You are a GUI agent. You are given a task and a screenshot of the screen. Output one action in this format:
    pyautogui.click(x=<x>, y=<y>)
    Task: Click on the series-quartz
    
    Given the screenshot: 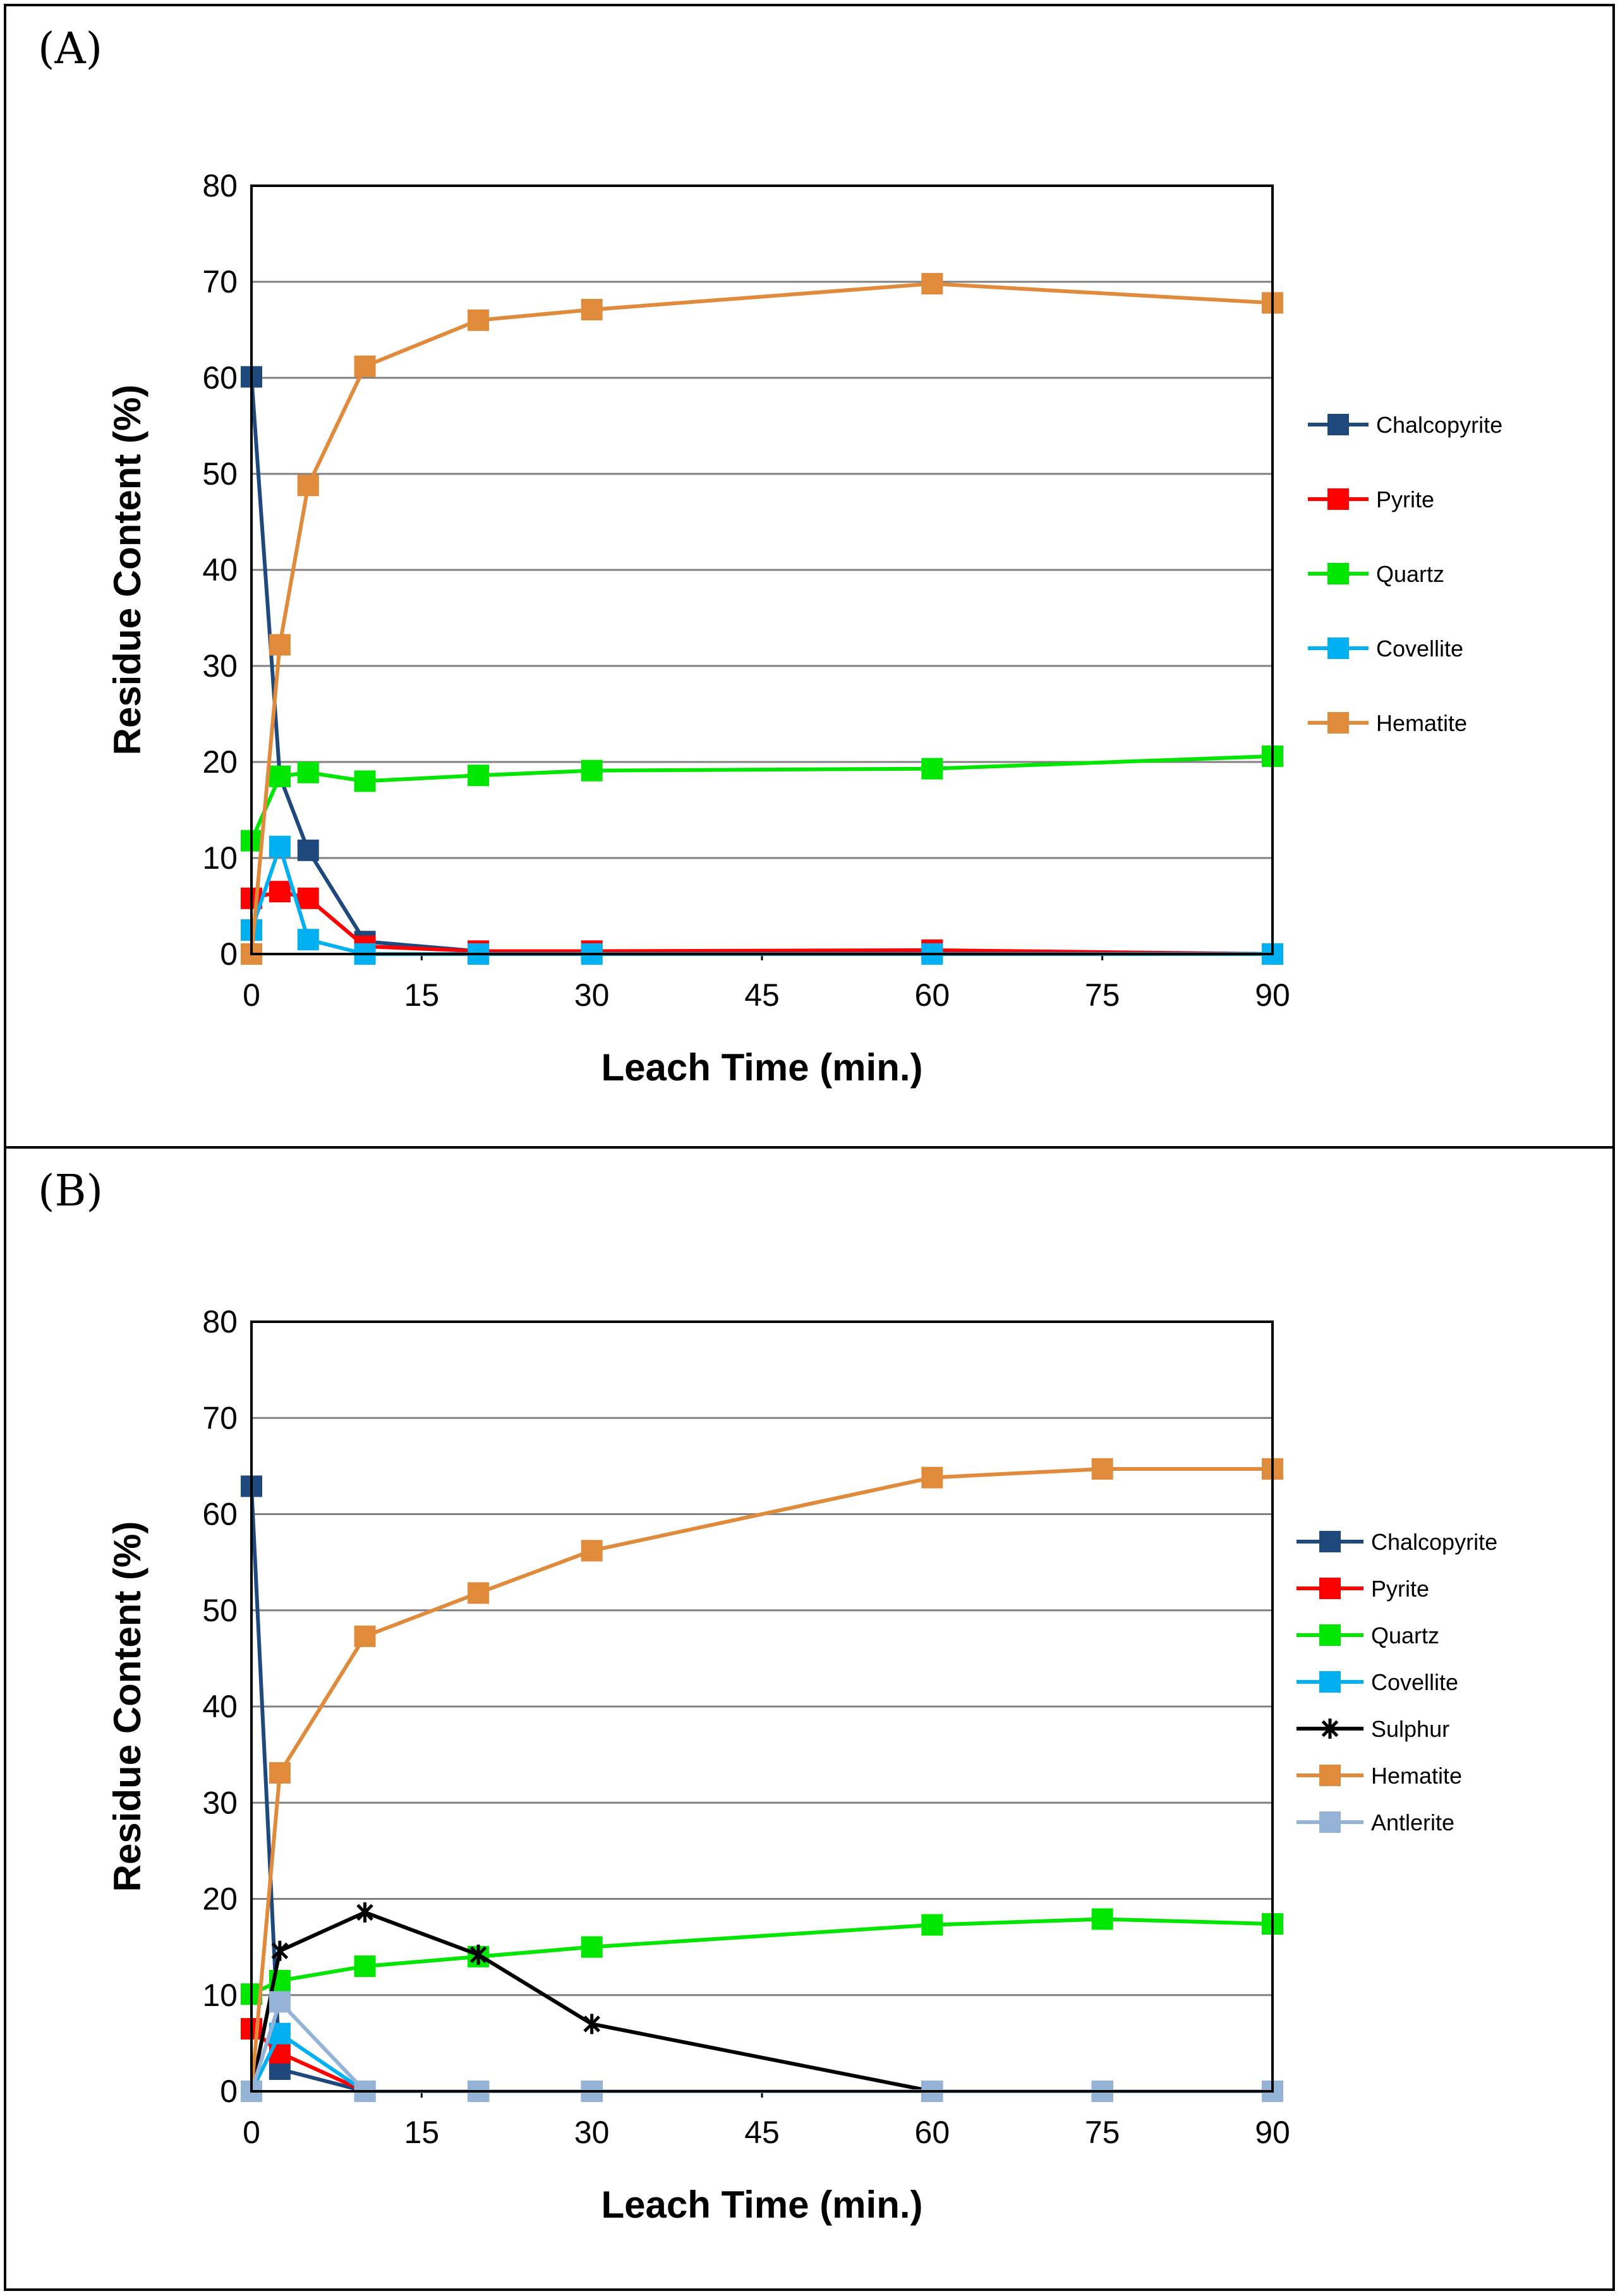 What is the action you would take?
    pyautogui.click(x=762, y=799)
    